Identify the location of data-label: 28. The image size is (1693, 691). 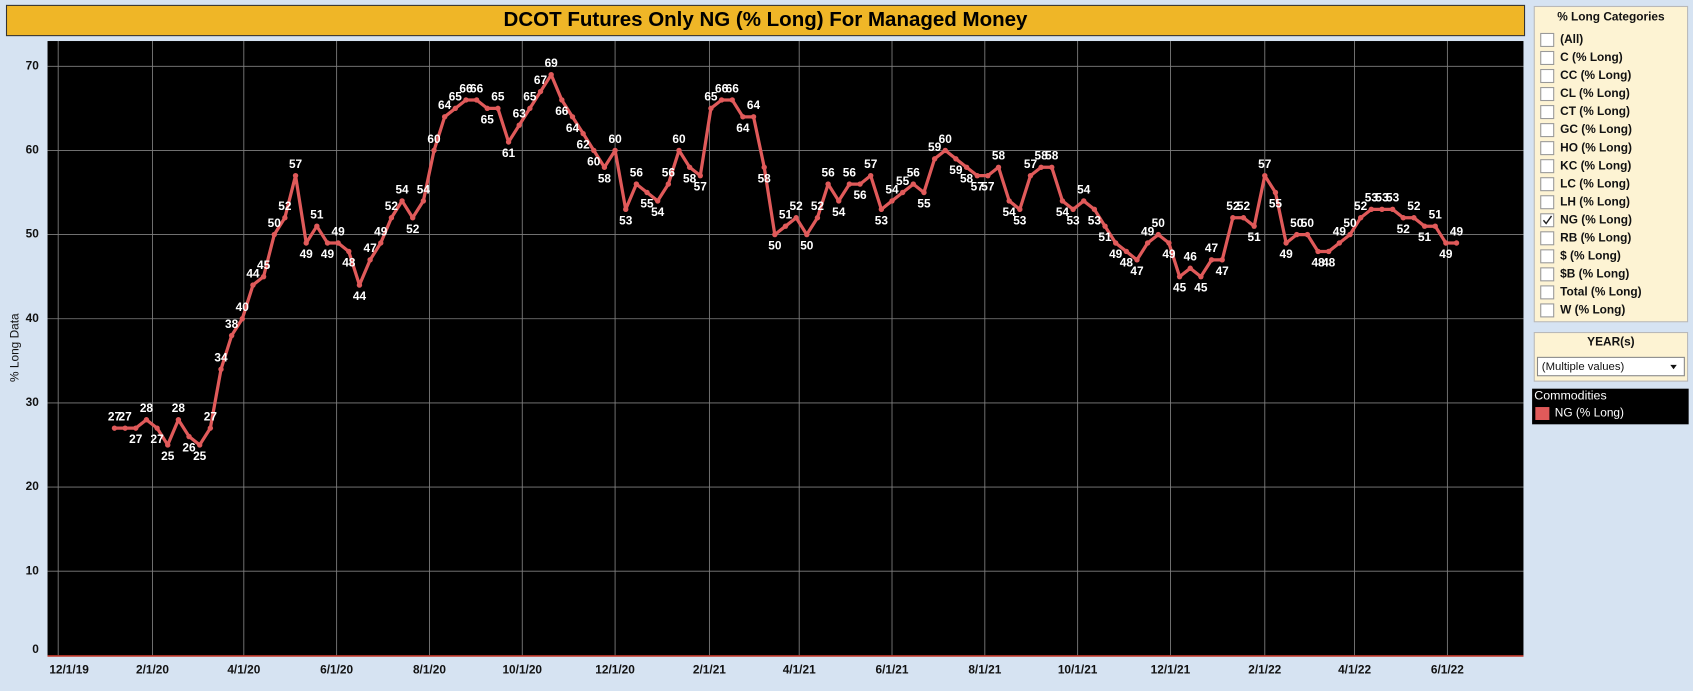
(179, 408).